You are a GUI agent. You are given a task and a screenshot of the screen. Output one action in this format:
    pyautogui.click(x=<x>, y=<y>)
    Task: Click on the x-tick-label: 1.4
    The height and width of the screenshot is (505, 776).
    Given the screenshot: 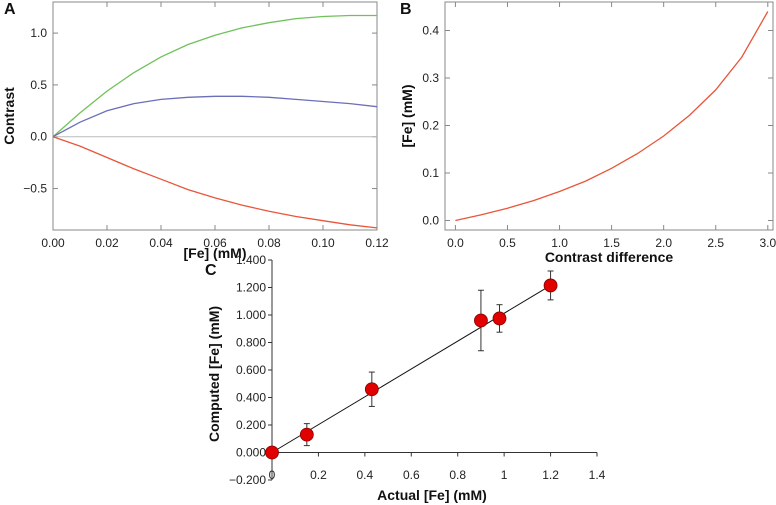 What is the action you would take?
    pyautogui.click(x=597, y=475)
    